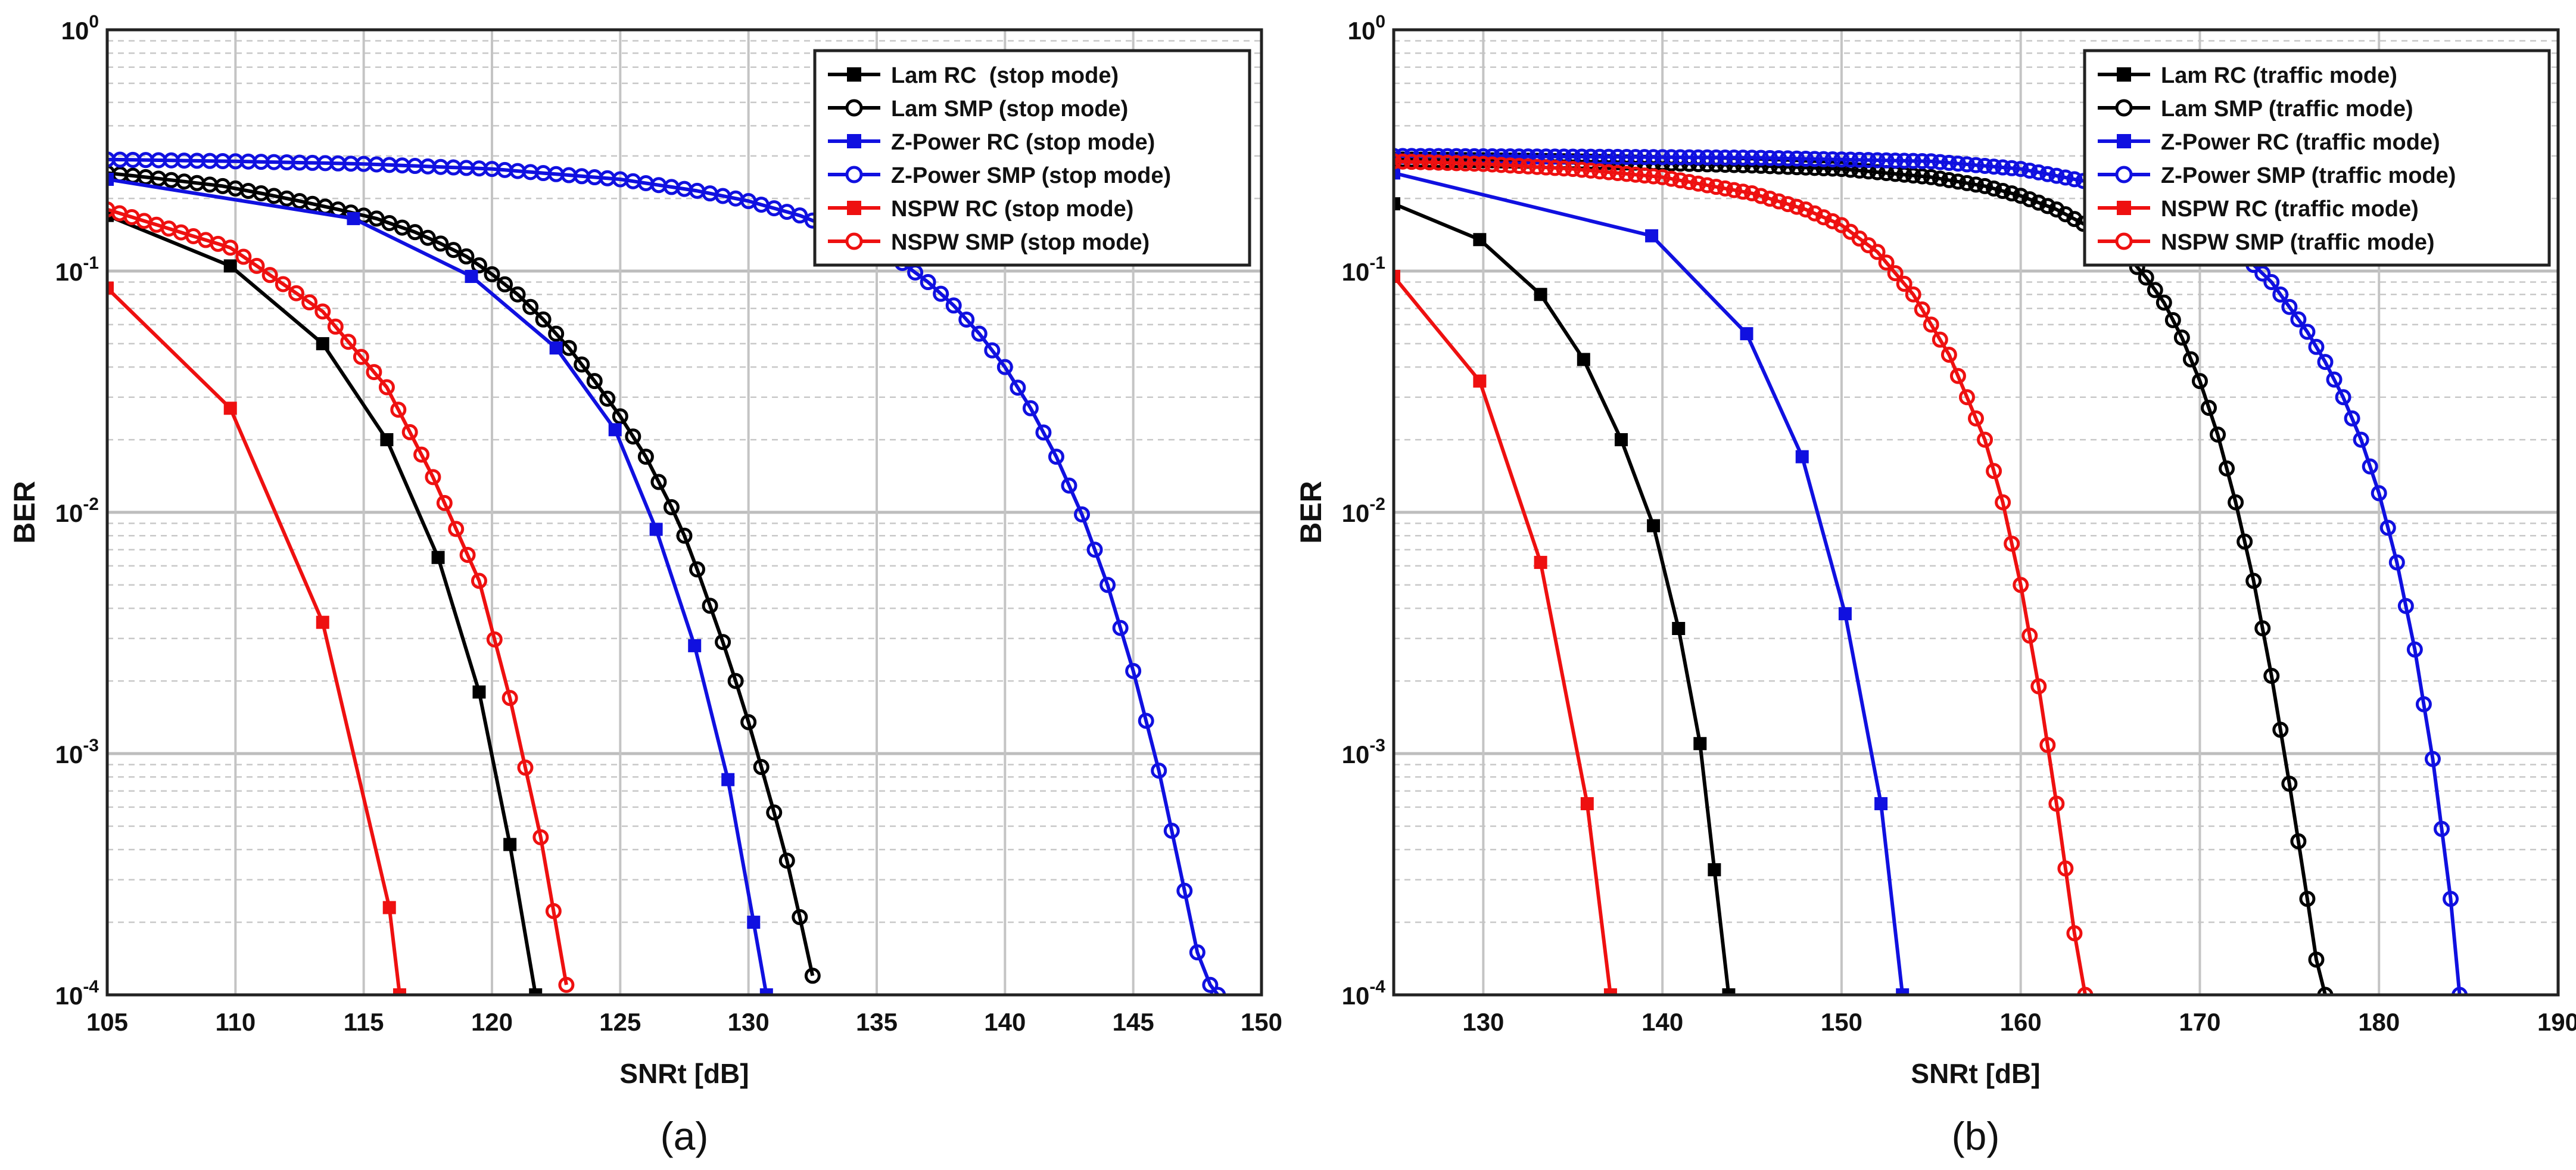 This screenshot has width=2576, height=1170. What do you see at coordinates (2247, 75) in the screenshot?
I see `legend-entry: Lam RC (traffic mode)` at bounding box center [2247, 75].